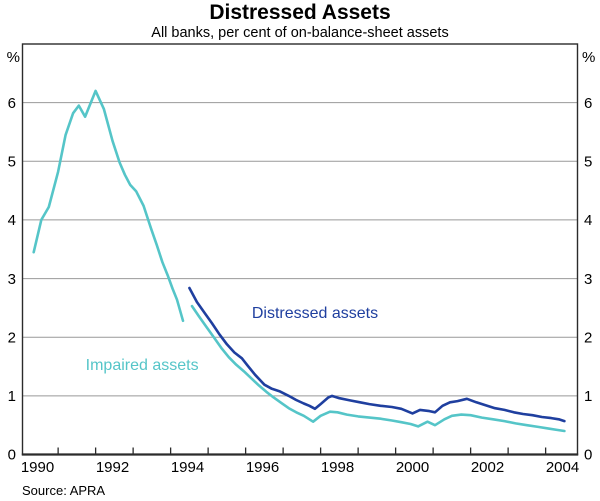 The image size is (600, 501). I want to click on y-tick-label-left-5: 5, so click(12, 161).